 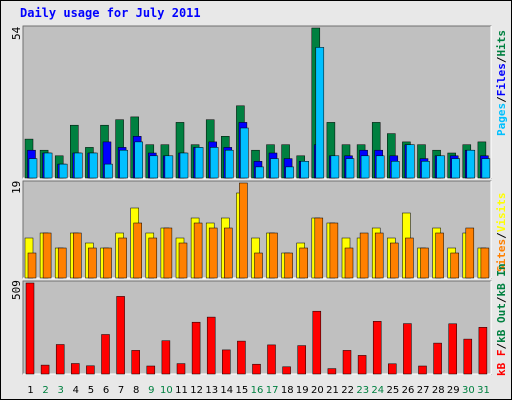 I want to click on x-tick-label-day-4: 4, so click(x=76, y=390).